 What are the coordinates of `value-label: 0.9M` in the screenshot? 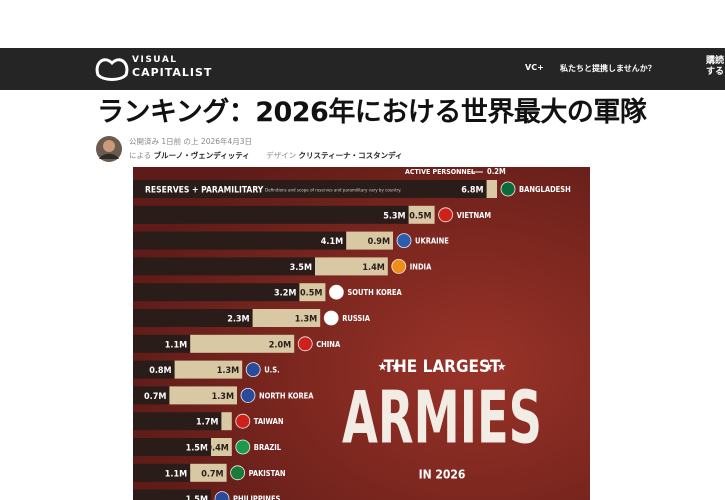 It's located at (379, 242).